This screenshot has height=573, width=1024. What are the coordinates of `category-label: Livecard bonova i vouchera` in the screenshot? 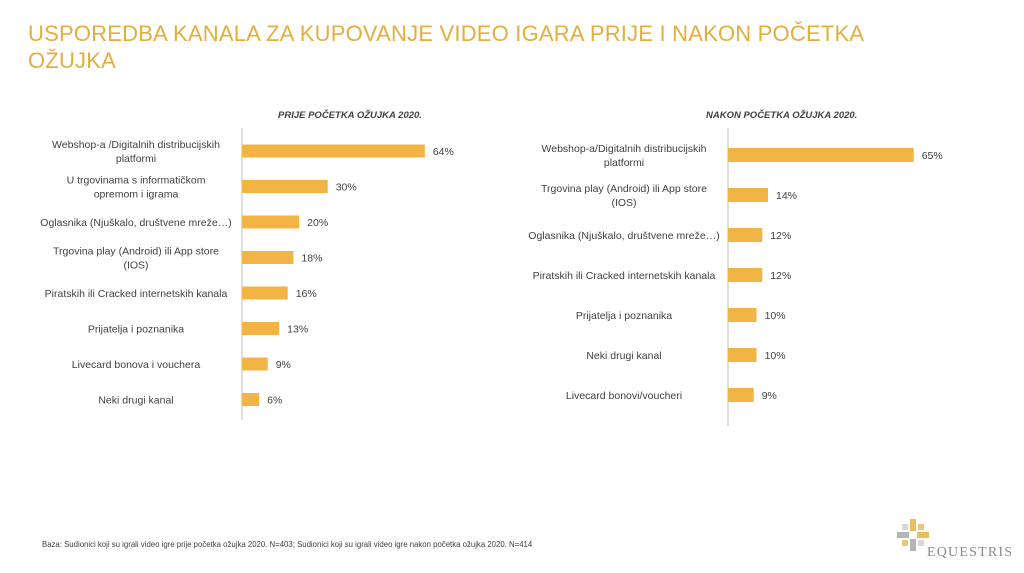 It's located at (136, 365).